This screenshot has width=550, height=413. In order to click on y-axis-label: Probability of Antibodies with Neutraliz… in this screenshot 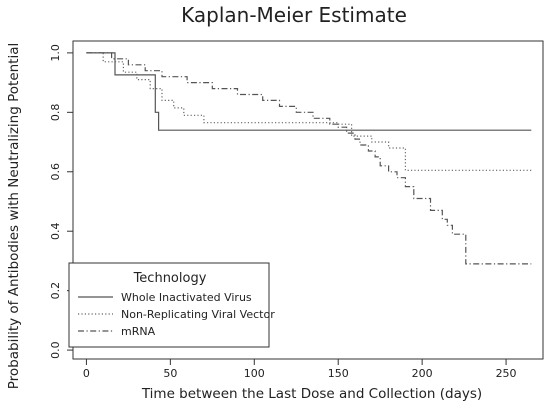, I will do `click(14, 216)`.